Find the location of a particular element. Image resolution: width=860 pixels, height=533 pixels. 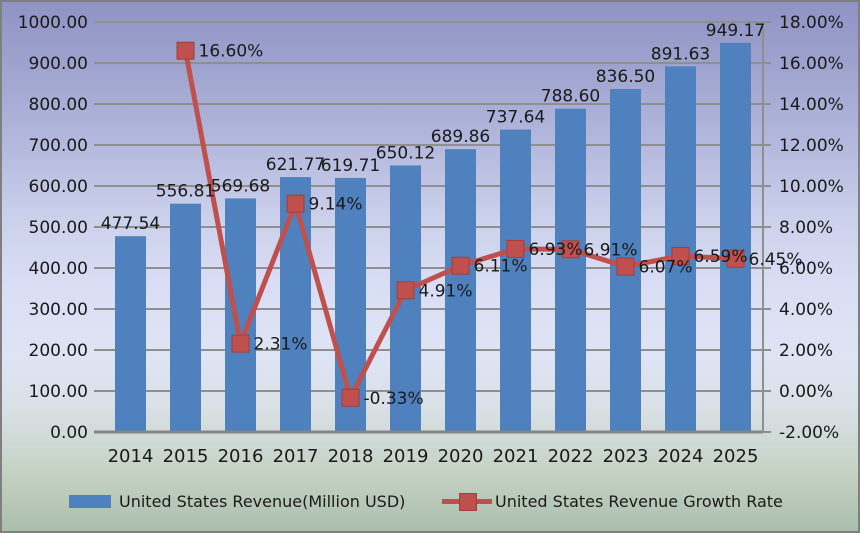

growth-rate-marker-2015 is located at coordinates (185, 50).